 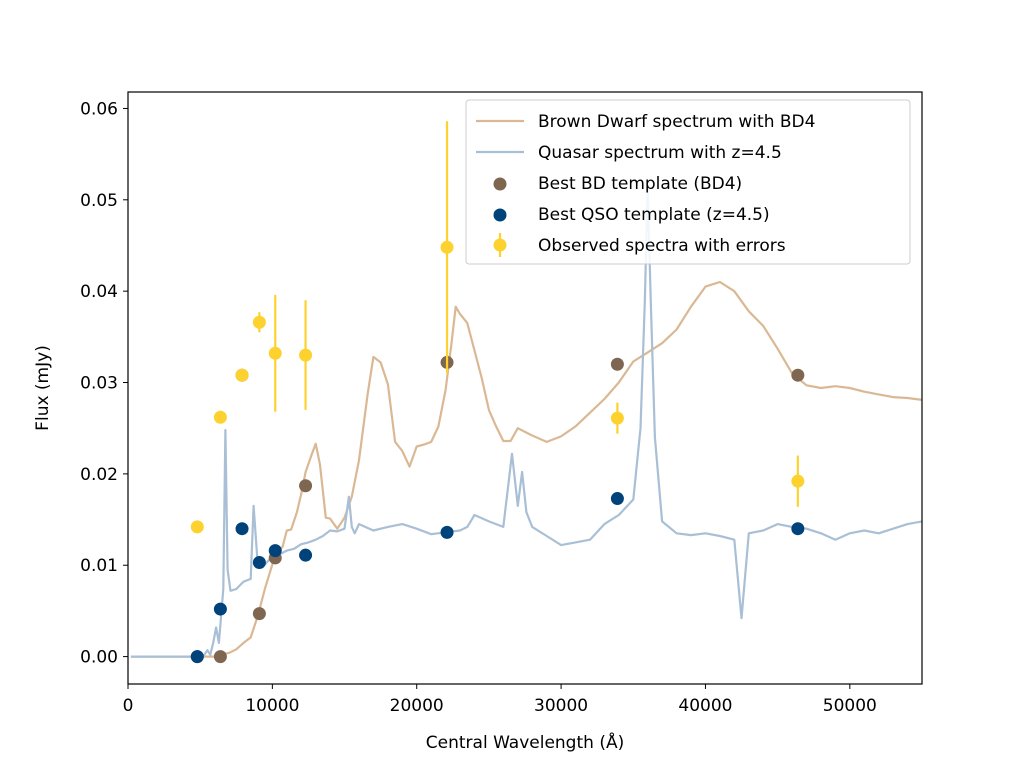 What do you see at coordinates (662, 246) in the screenshot?
I see `legend-label: Observed spectra with errors` at bounding box center [662, 246].